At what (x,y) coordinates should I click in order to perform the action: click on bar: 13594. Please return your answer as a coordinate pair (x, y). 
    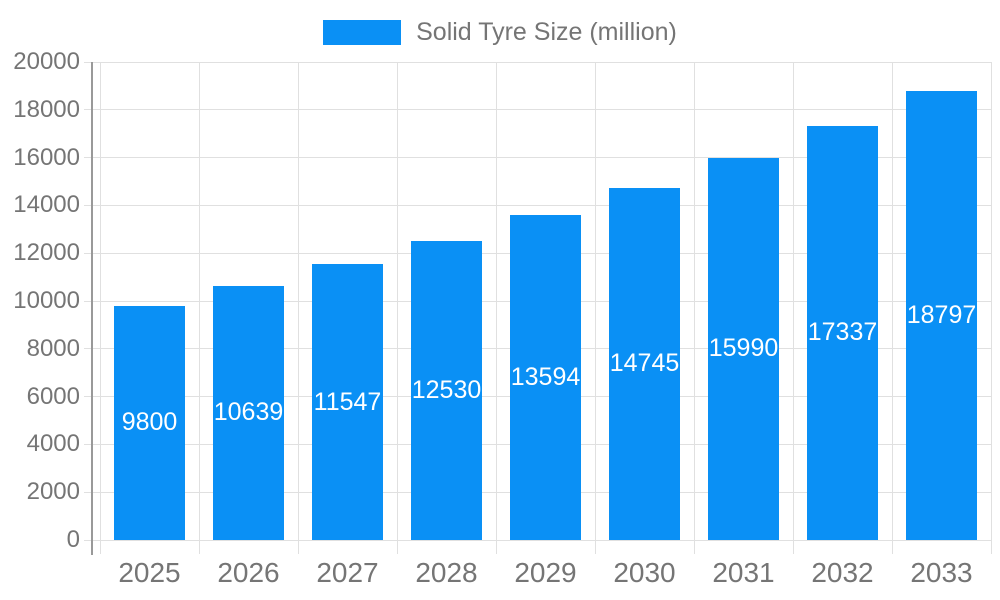
    Looking at the image, I should click on (545, 377).